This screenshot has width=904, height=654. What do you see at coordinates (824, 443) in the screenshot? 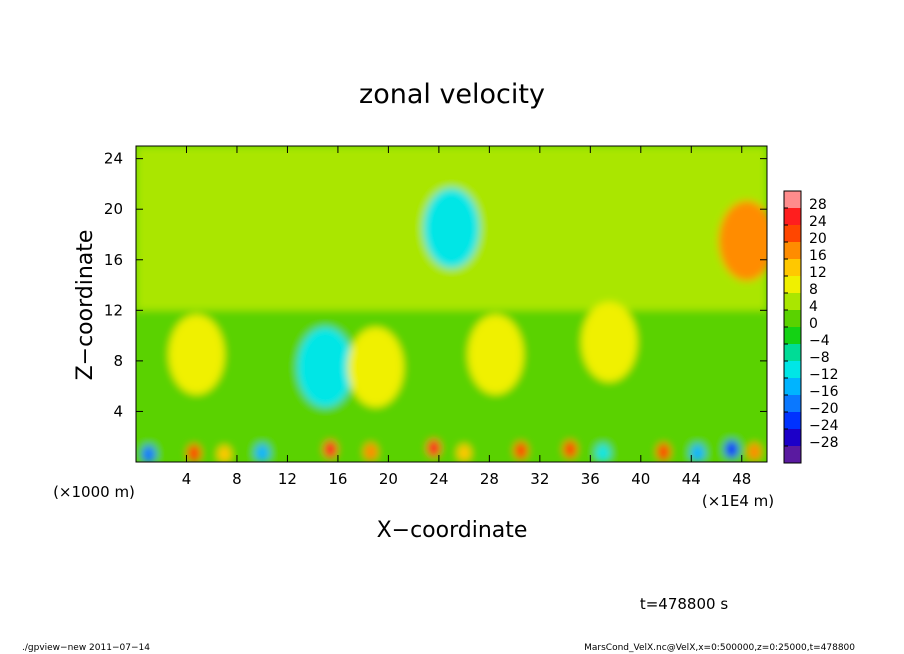
I see `colorbar-label: −28` at bounding box center [824, 443].